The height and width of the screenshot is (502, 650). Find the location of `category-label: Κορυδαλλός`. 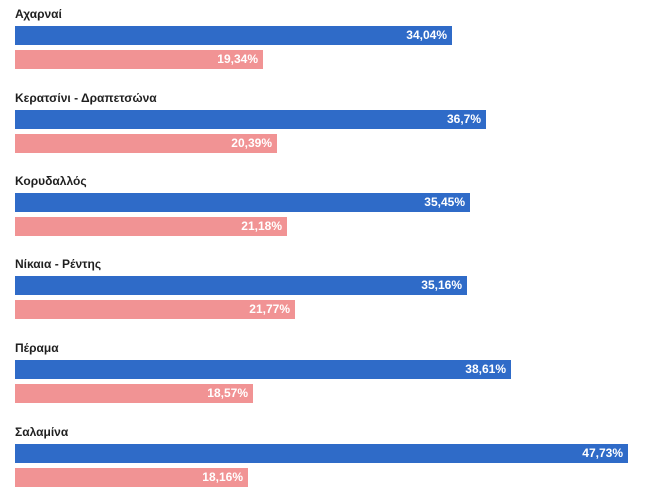

category-label: Κορυδαλλός is located at coordinates (51, 181).